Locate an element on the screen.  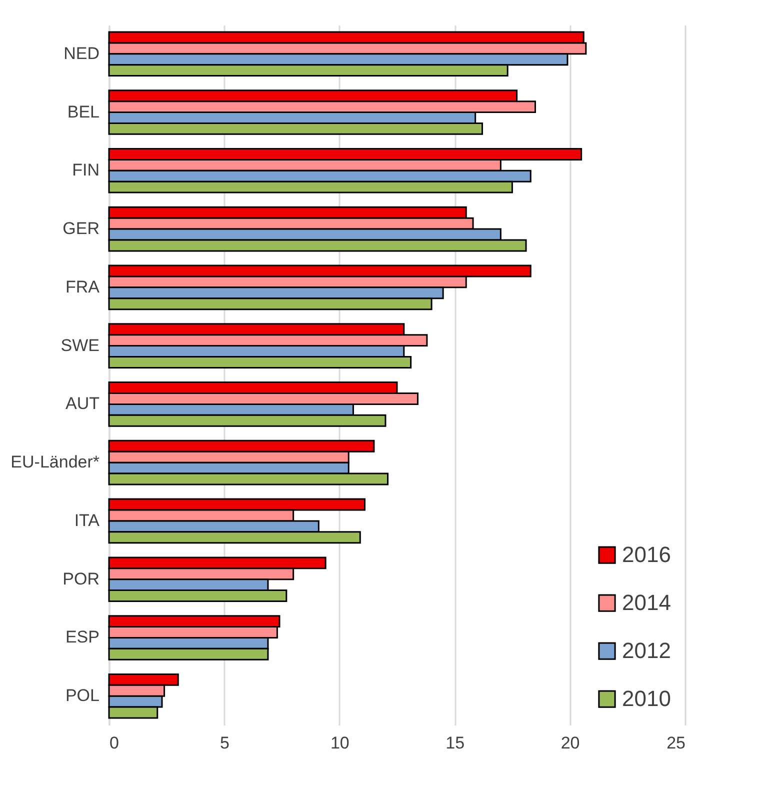
y-tick-label: NED is located at coordinates (82, 53).